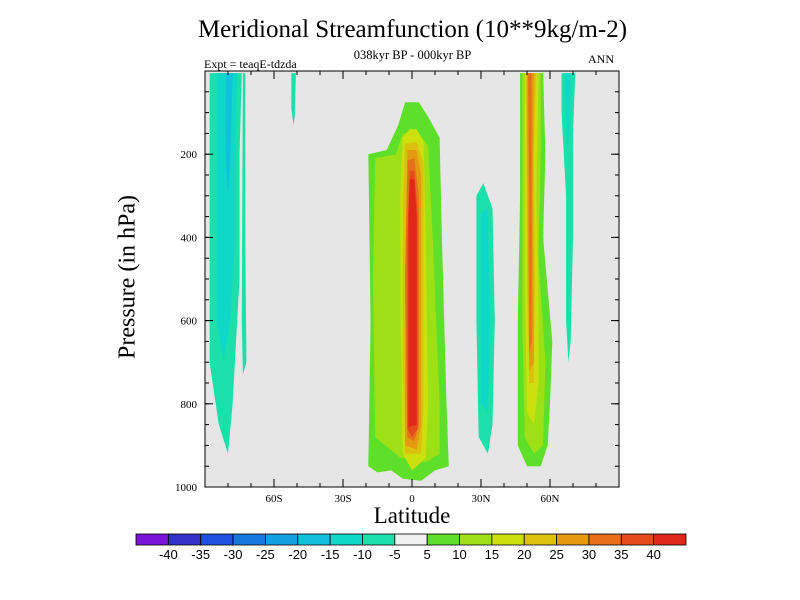 The width and height of the screenshot is (800, 600). I want to click on y-tick-label: 800, so click(189, 405).